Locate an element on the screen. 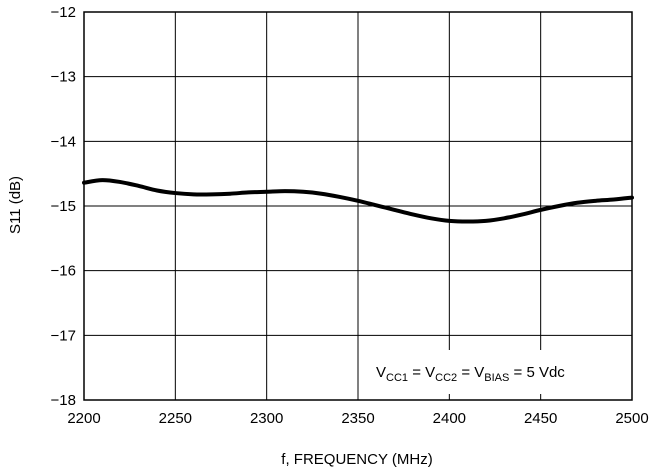  annotation-box is located at coordinates (498, 372).